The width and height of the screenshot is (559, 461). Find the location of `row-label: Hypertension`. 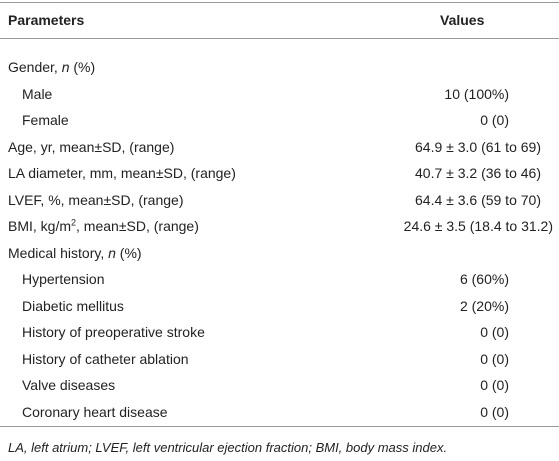

row-label: Hypertension is located at coordinates (63, 279).